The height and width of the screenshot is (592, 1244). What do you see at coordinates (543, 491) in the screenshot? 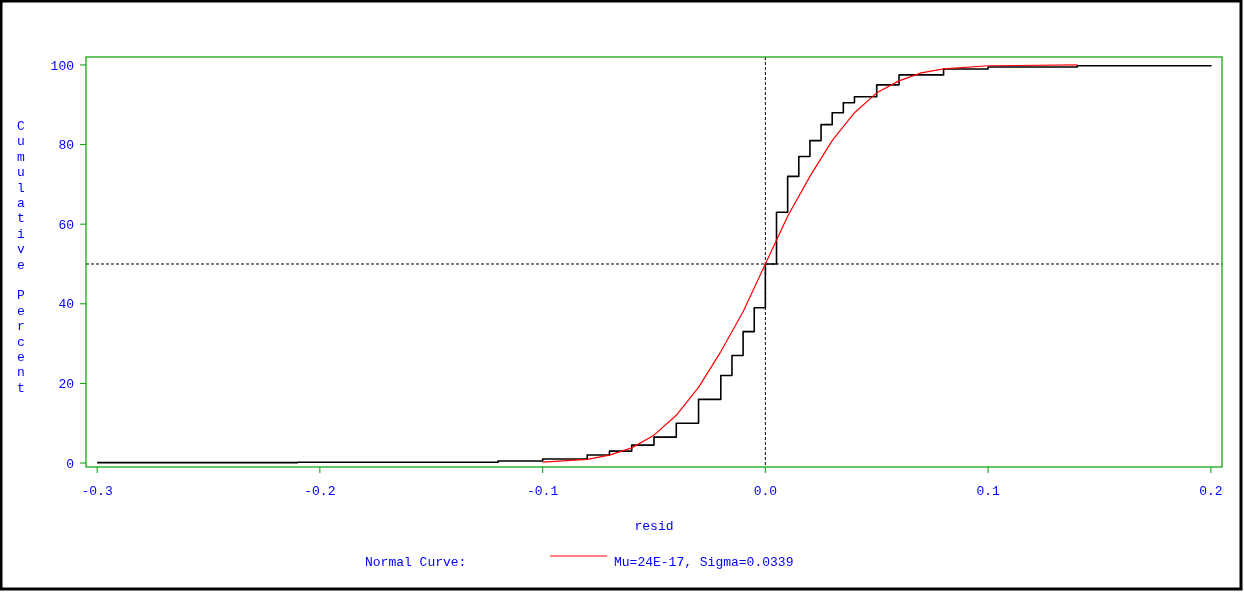
I see `x-tick-label: -0.1` at bounding box center [543, 491].